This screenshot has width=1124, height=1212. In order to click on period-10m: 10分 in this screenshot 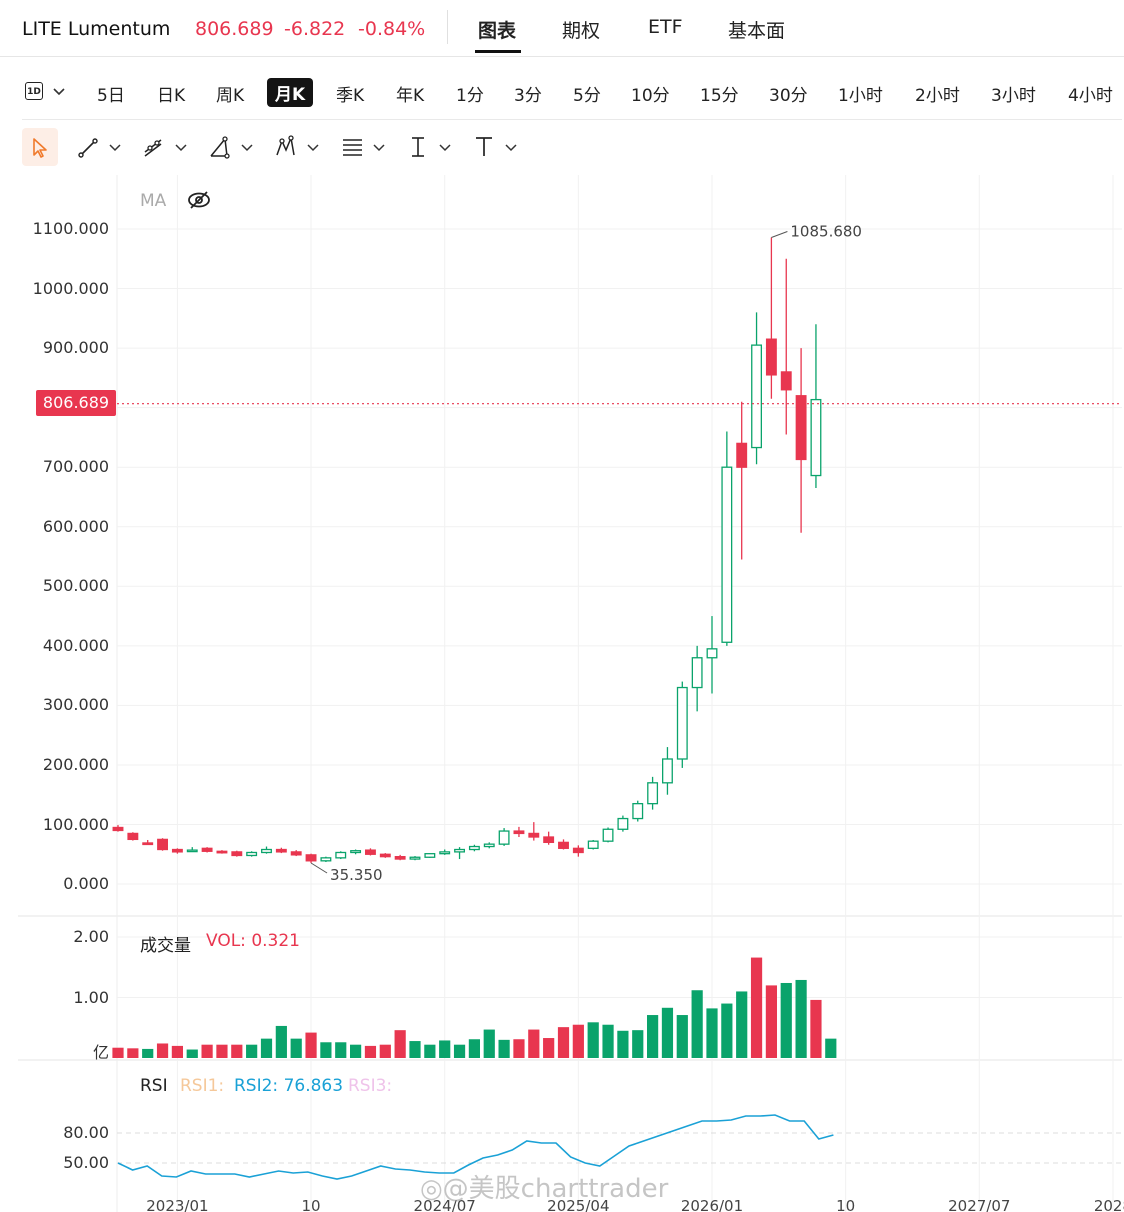, I will do `click(650, 96)`.